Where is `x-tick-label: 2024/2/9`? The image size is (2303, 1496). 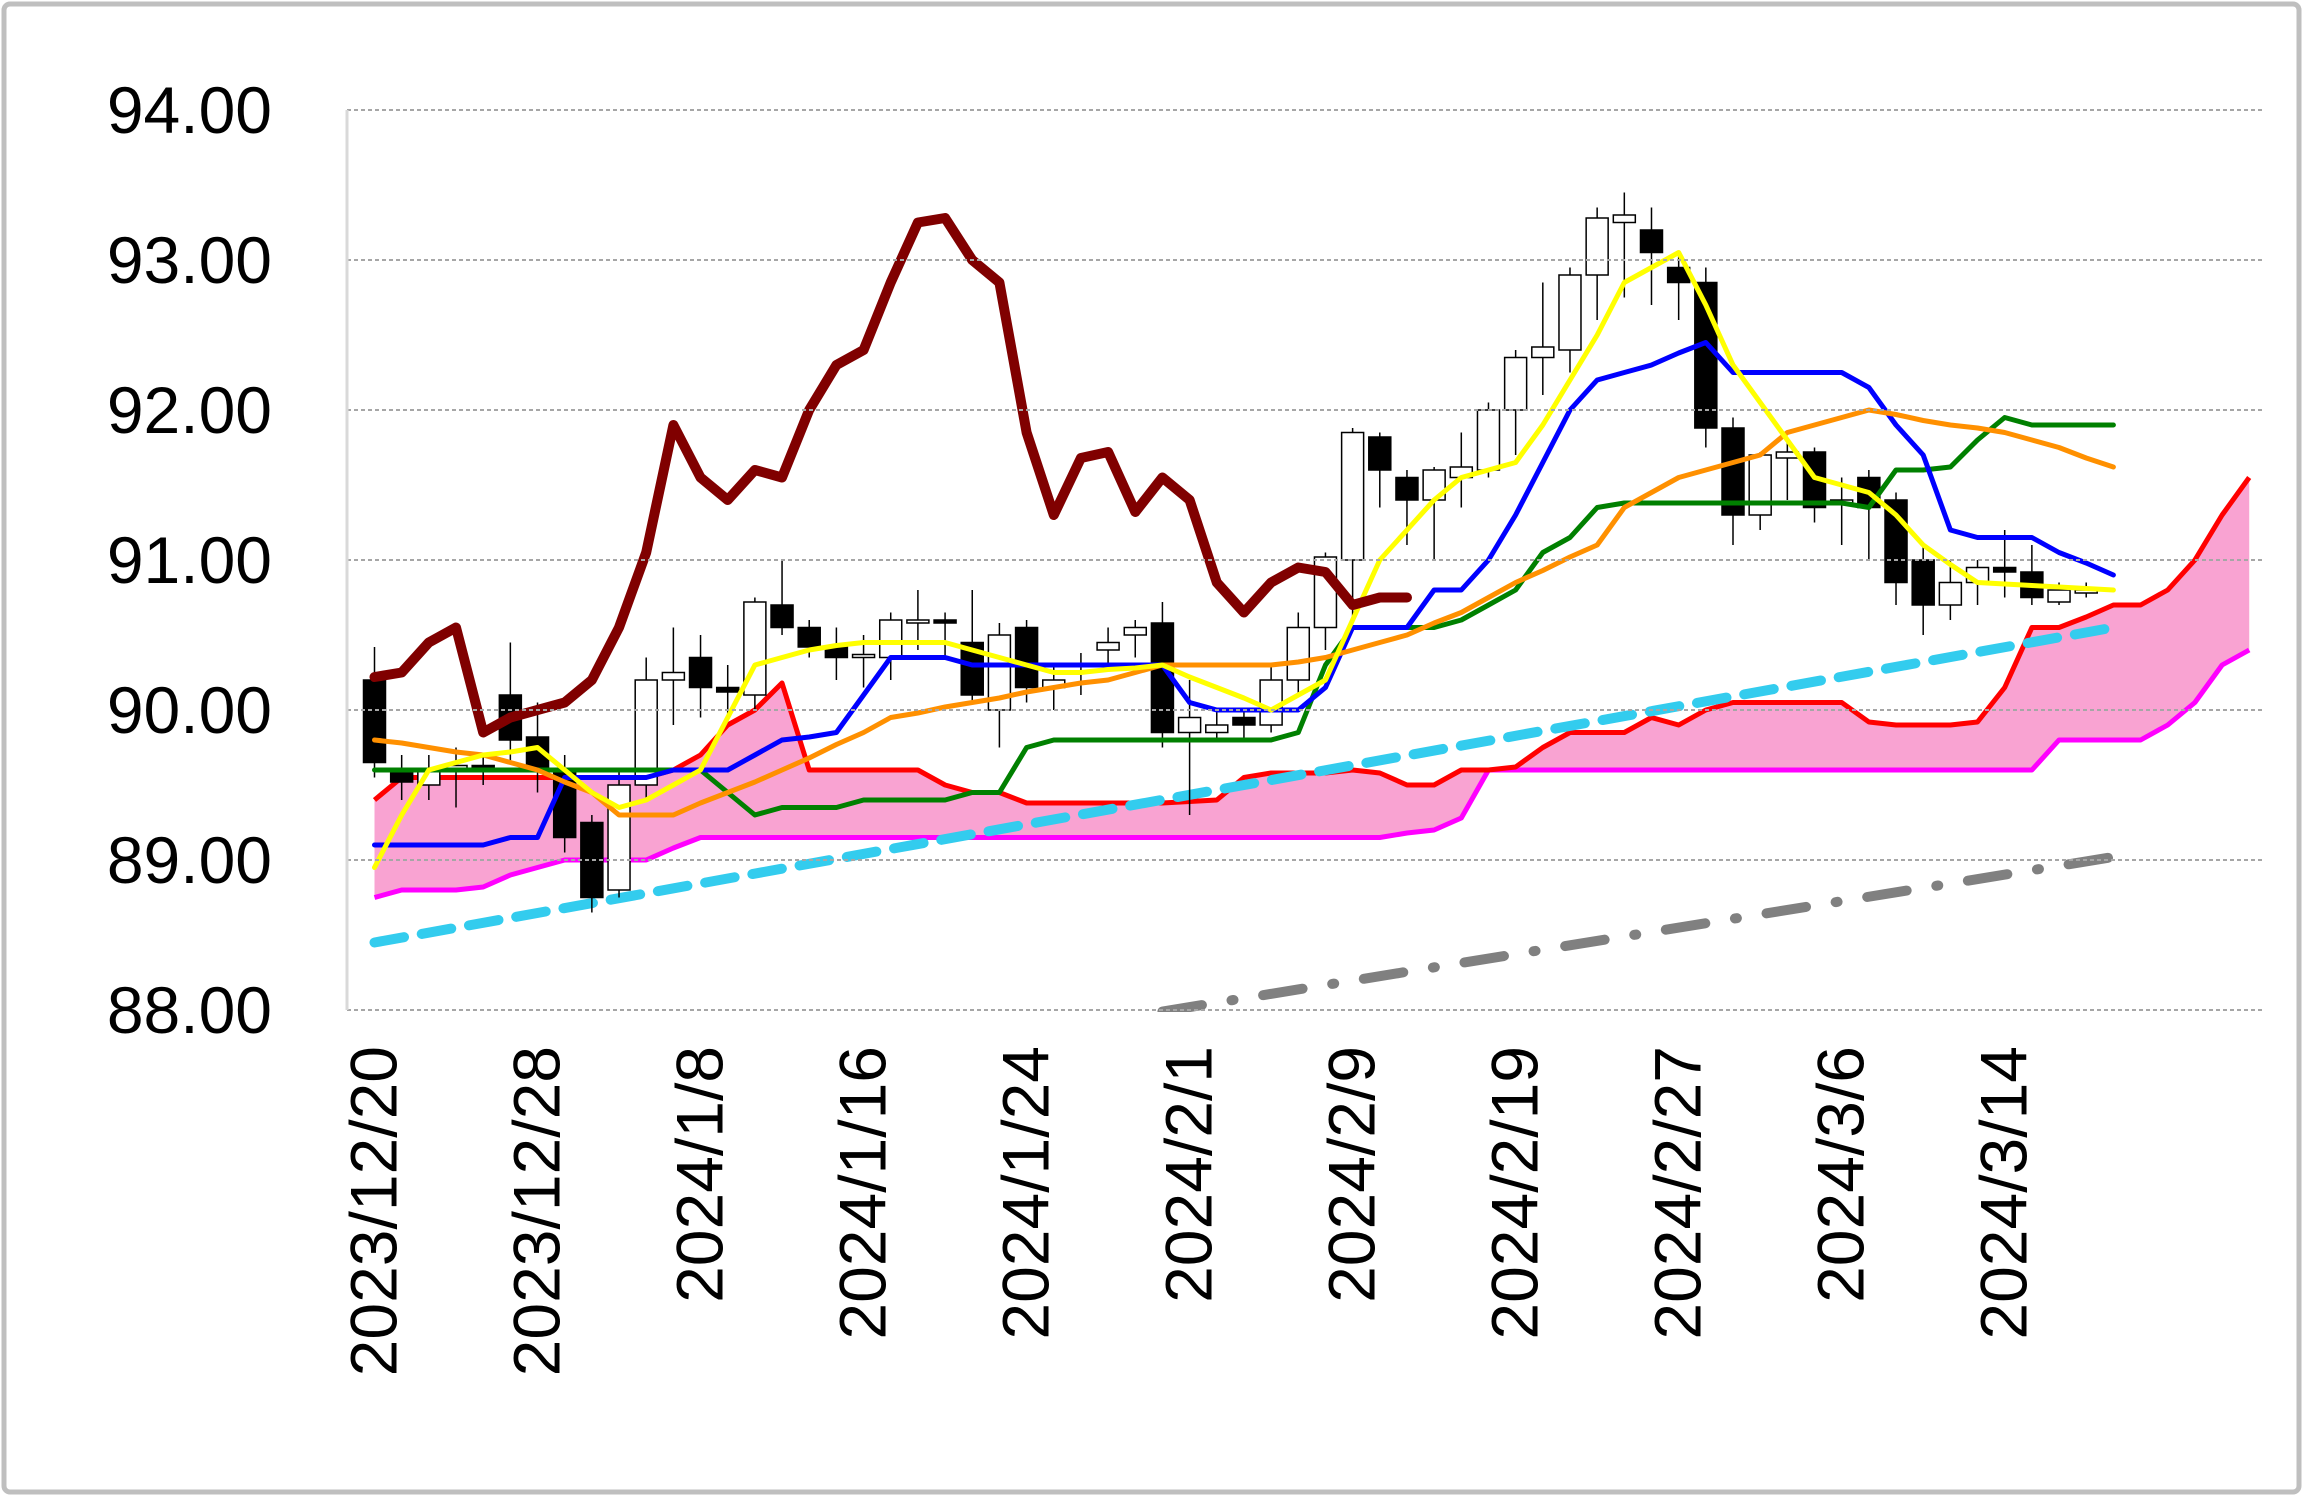
x-tick-label: 2024/2/9 is located at coordinates (1352, 1174).